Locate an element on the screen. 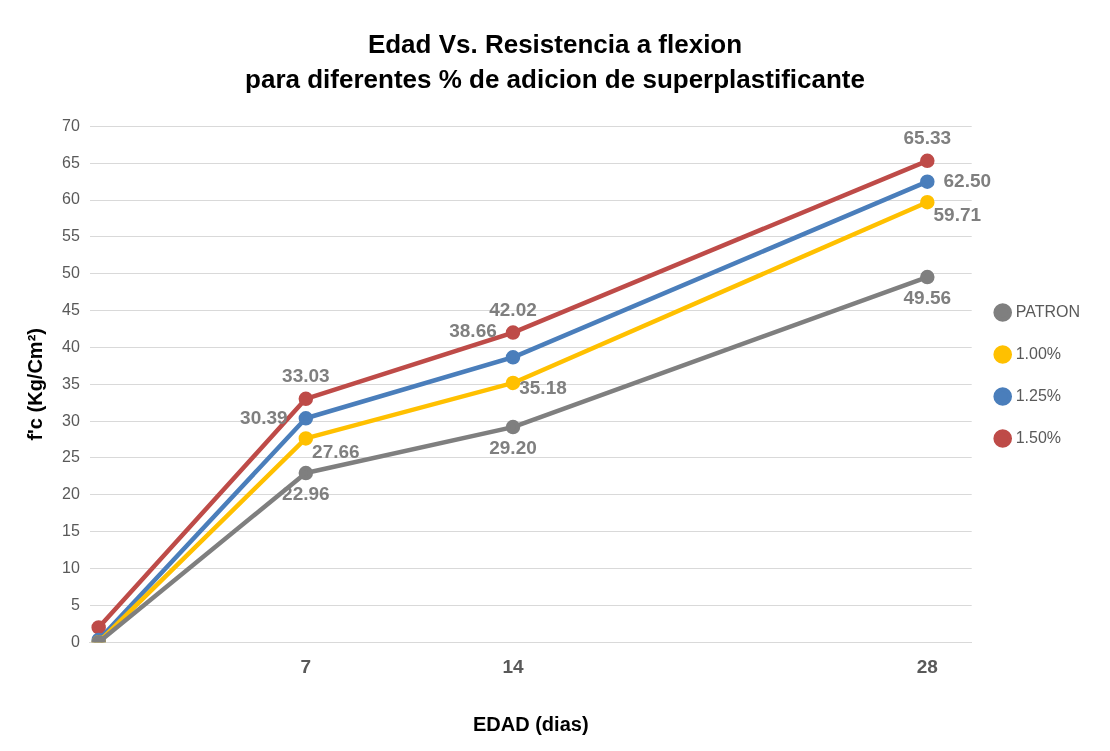  data-label: 59.71 is located at coordinates (957, 215).